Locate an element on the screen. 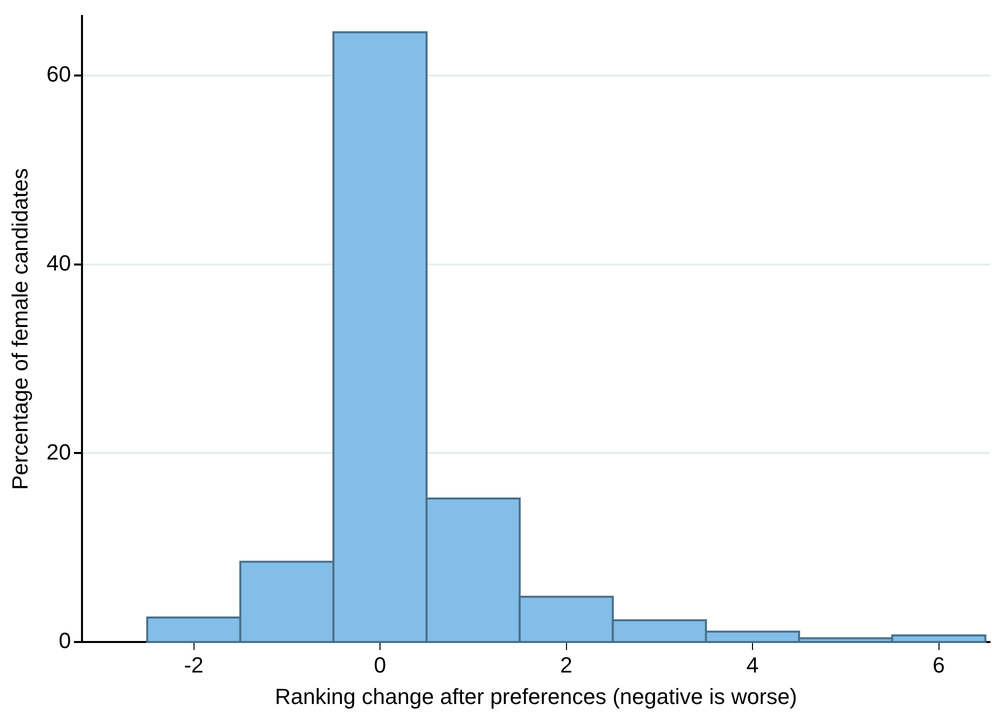 Image resolution: width=992 pixels, height=715 pixels. x-tick-label: 2 is located at coordinates (566, 665).